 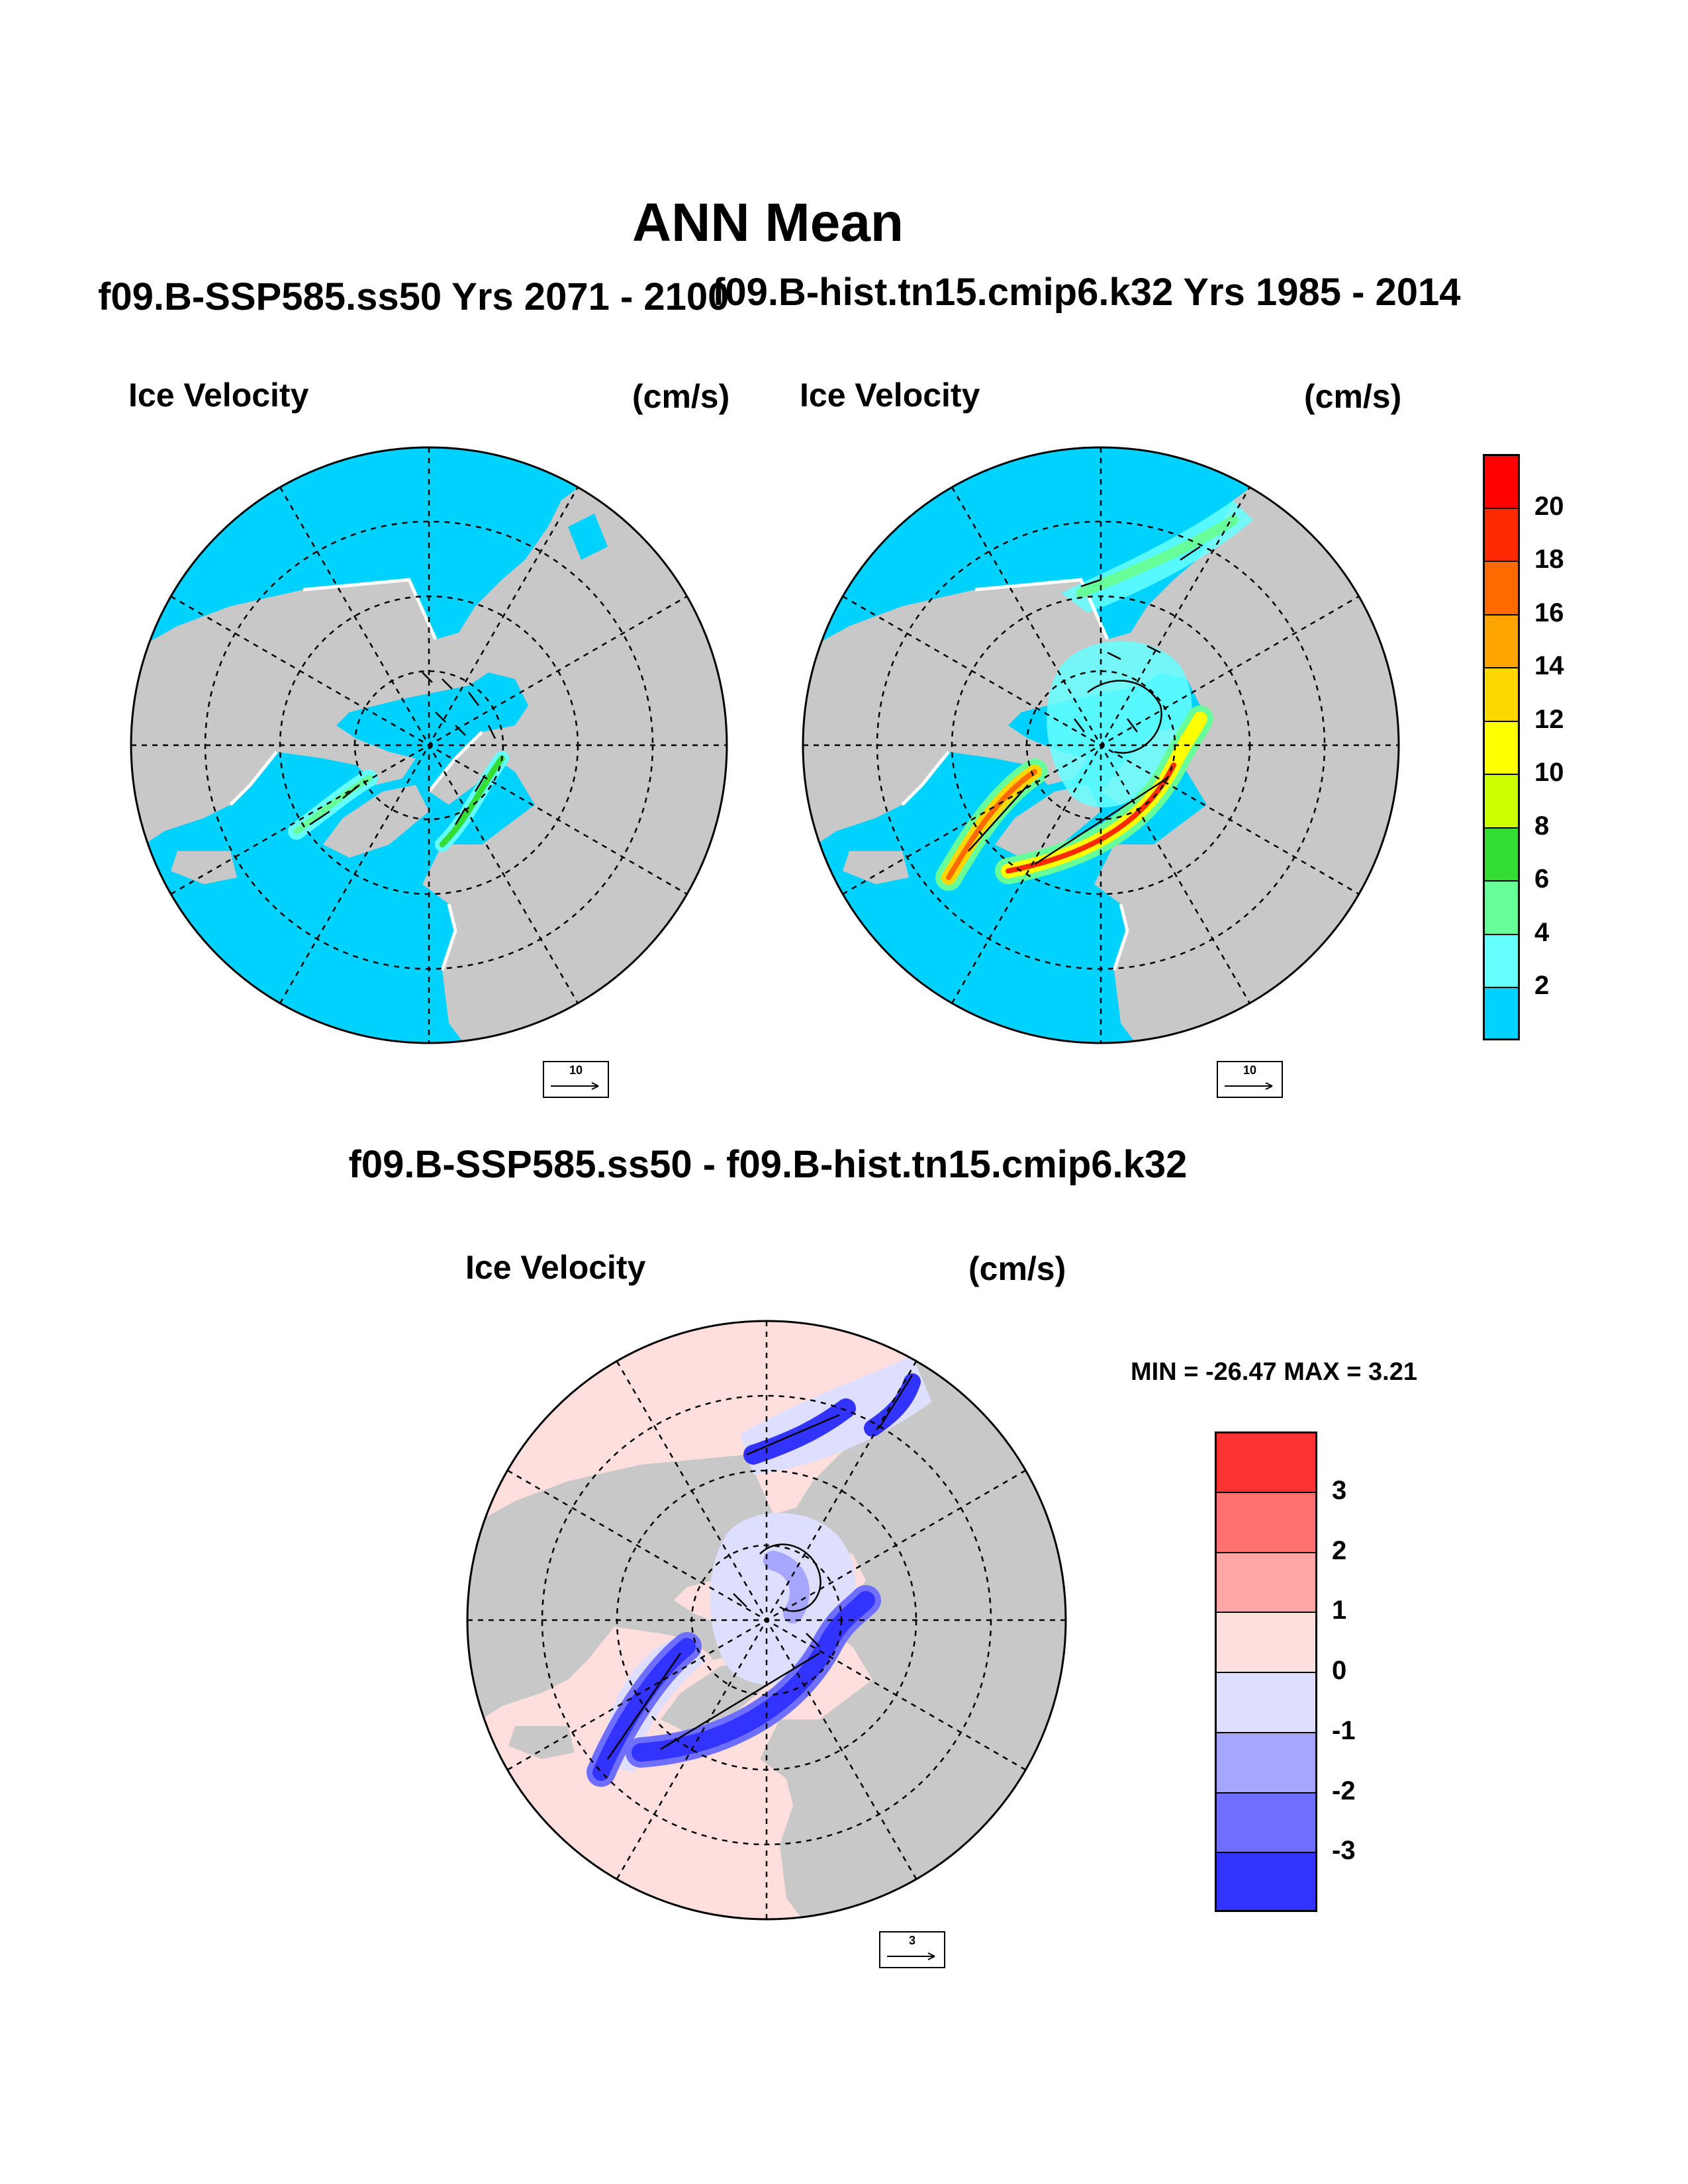 I want to click on difference-colorbar-frame, so click(x=1266, y=1672).